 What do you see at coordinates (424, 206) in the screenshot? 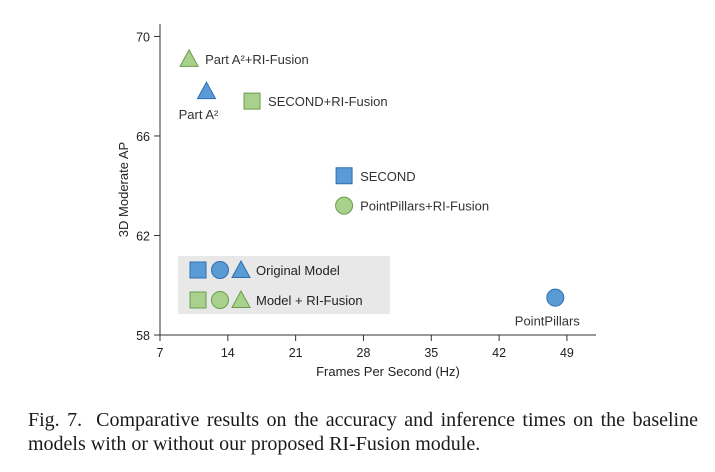
I see `data-label: PointPillars+RI-Fusion` at bounding box center [424, 206].